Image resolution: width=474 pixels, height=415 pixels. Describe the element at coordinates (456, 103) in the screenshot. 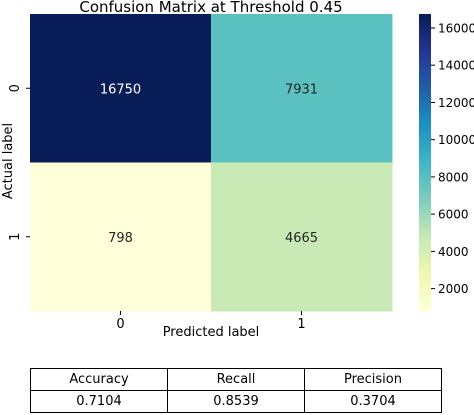

I see `colorbar-tick-label-5: 12000` at that location.